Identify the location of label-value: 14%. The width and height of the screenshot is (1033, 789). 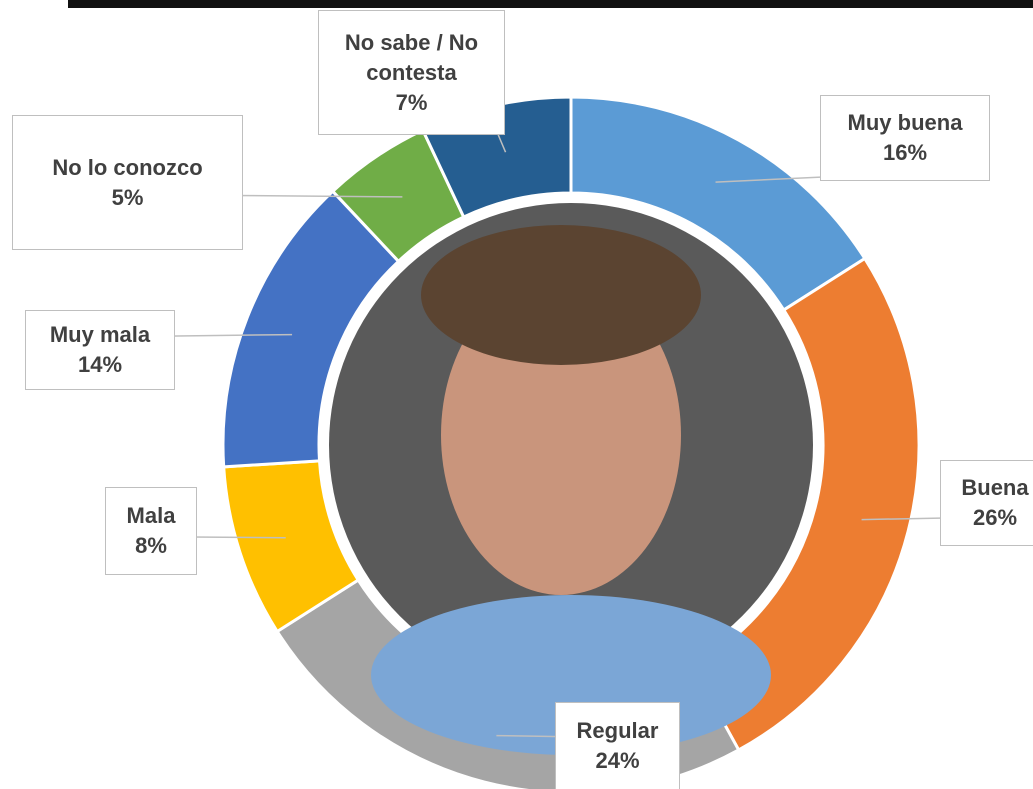
(100, 364).